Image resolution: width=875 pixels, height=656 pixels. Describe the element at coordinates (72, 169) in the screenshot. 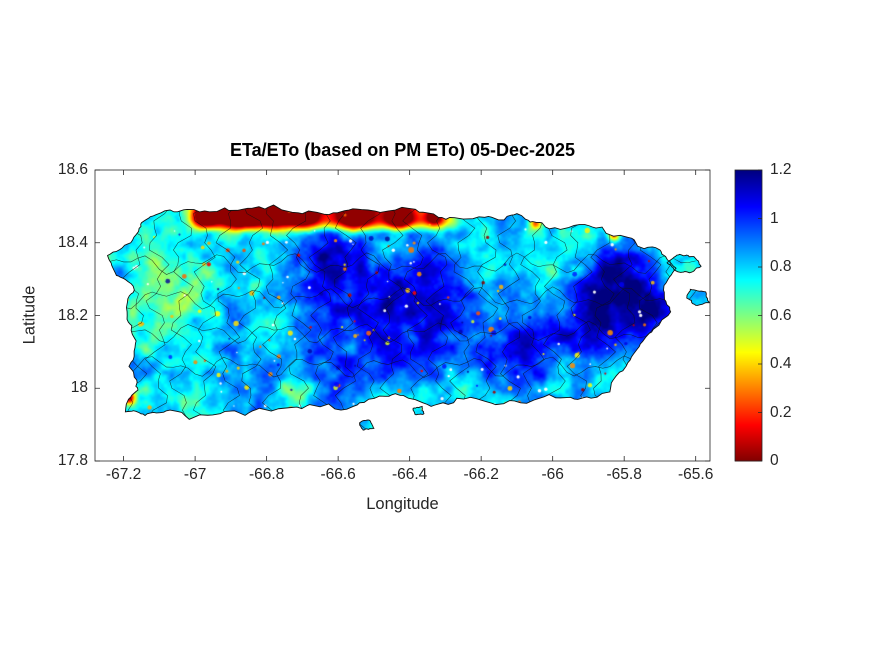

I see `y-tick-label: 18.6` at that location.